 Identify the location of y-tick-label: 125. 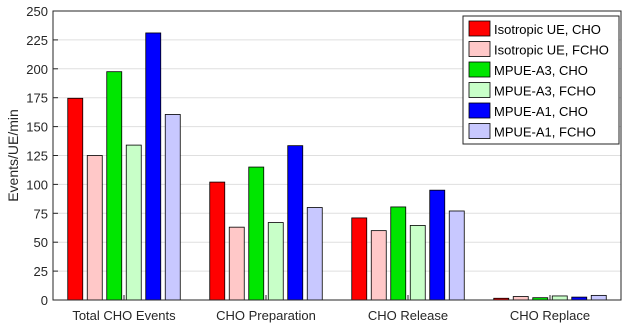
(37, 156).